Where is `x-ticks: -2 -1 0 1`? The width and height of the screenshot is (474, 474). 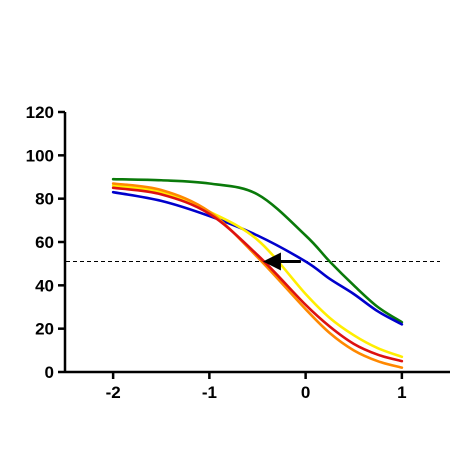 x-ticks: -2 -1 0 1 is located at coordinates (256, 387).